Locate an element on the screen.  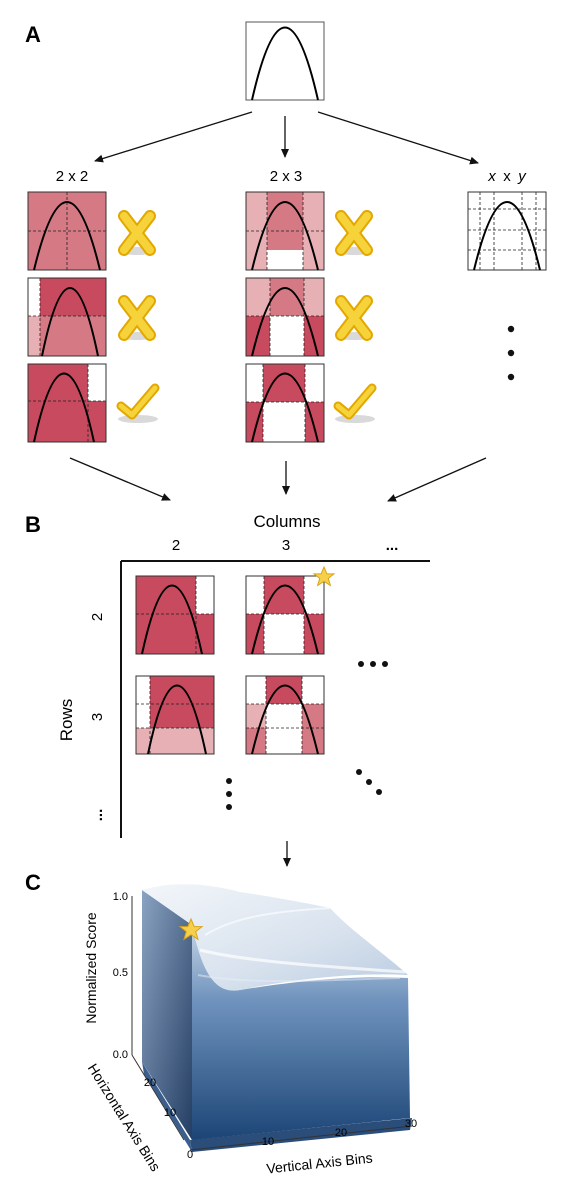
z-axis-label: Normalized Score is located at coordinates (91, 967).